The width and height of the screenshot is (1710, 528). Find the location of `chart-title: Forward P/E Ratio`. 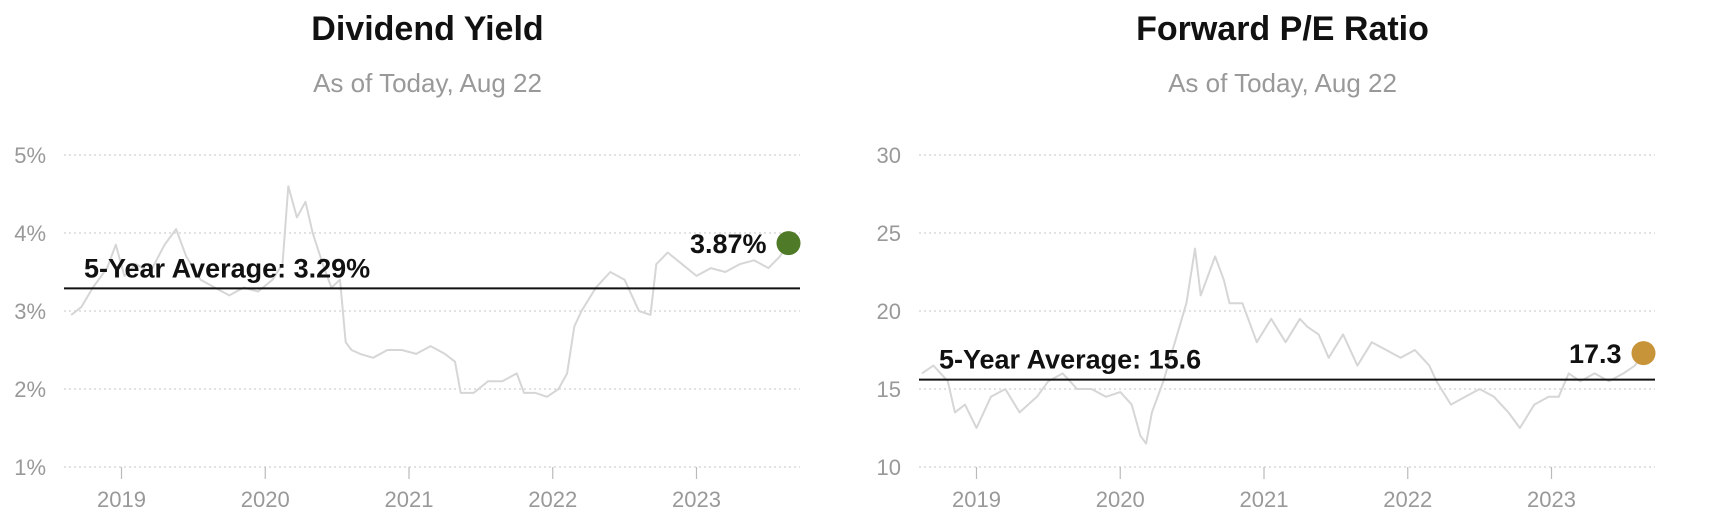

chart-title: Forward P/E Ratio is located at coordinates (1282, 29).